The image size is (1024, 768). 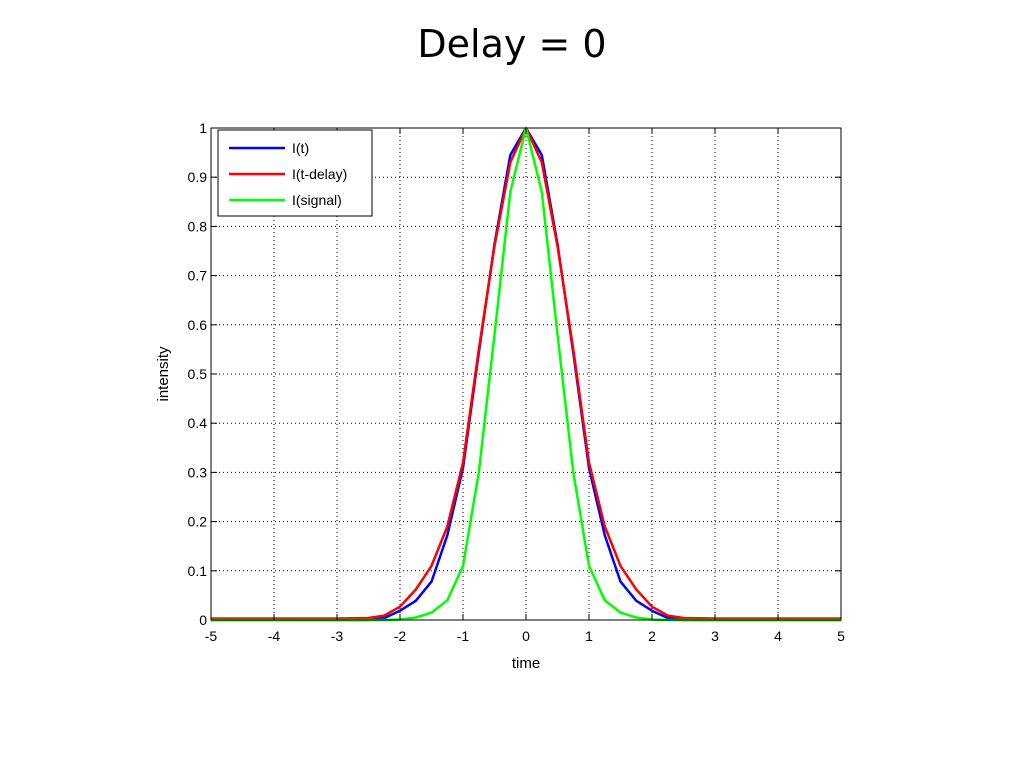 What do you see at coordinates (778, 636) in the screenshot?
I see `x-tick-label: 4` at bounding box center [778, 636].